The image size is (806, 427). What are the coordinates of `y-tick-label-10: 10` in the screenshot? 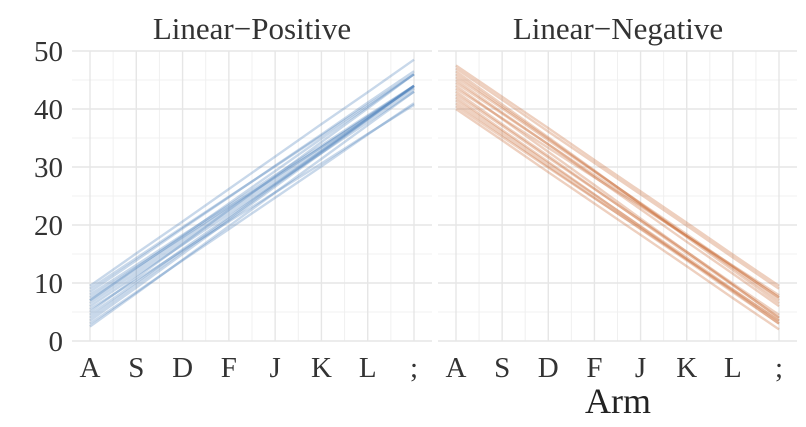 It's located at (48, 284).